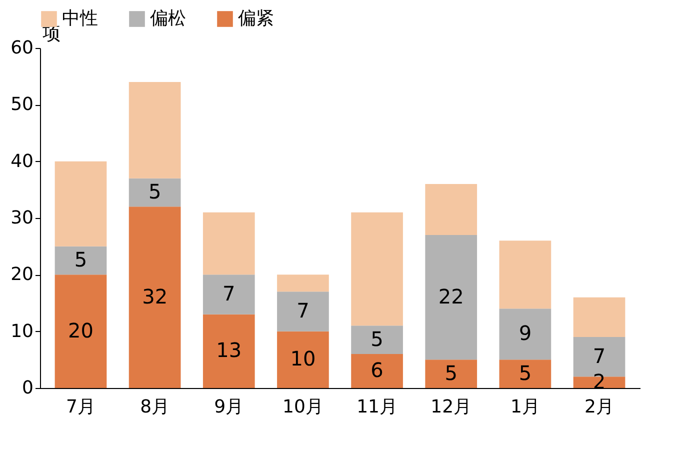  I want to click on x-tick-label: 12月, so click(451, 407).